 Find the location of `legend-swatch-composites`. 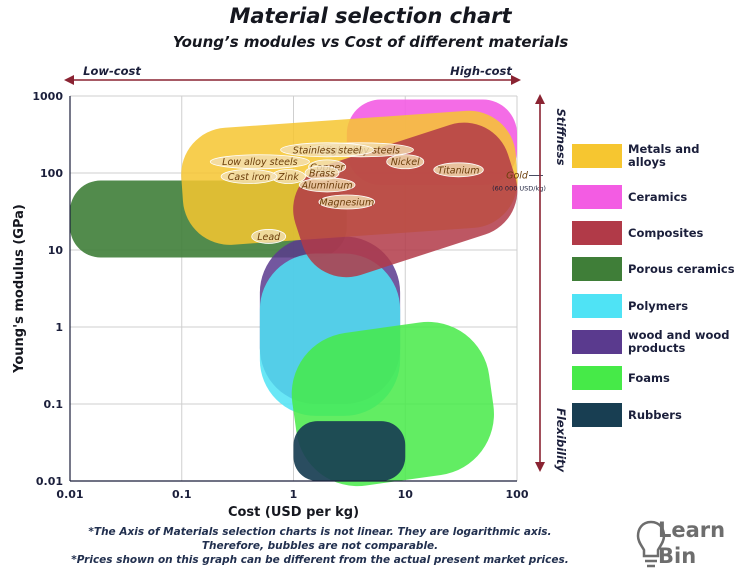

legend-swatch-composites is located at coordinates (597, 233).